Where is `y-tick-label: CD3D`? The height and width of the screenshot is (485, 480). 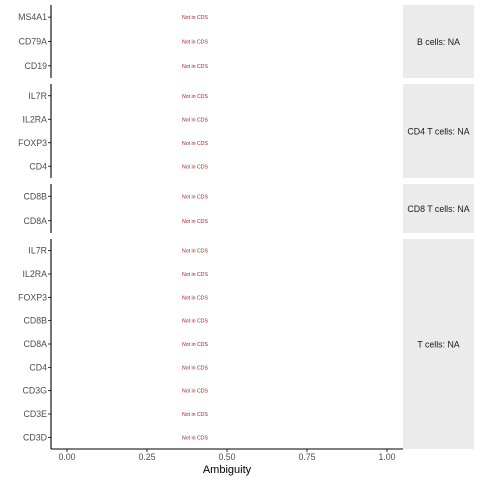
y-tick-label: CD3D is located at coordinates (35, 437).